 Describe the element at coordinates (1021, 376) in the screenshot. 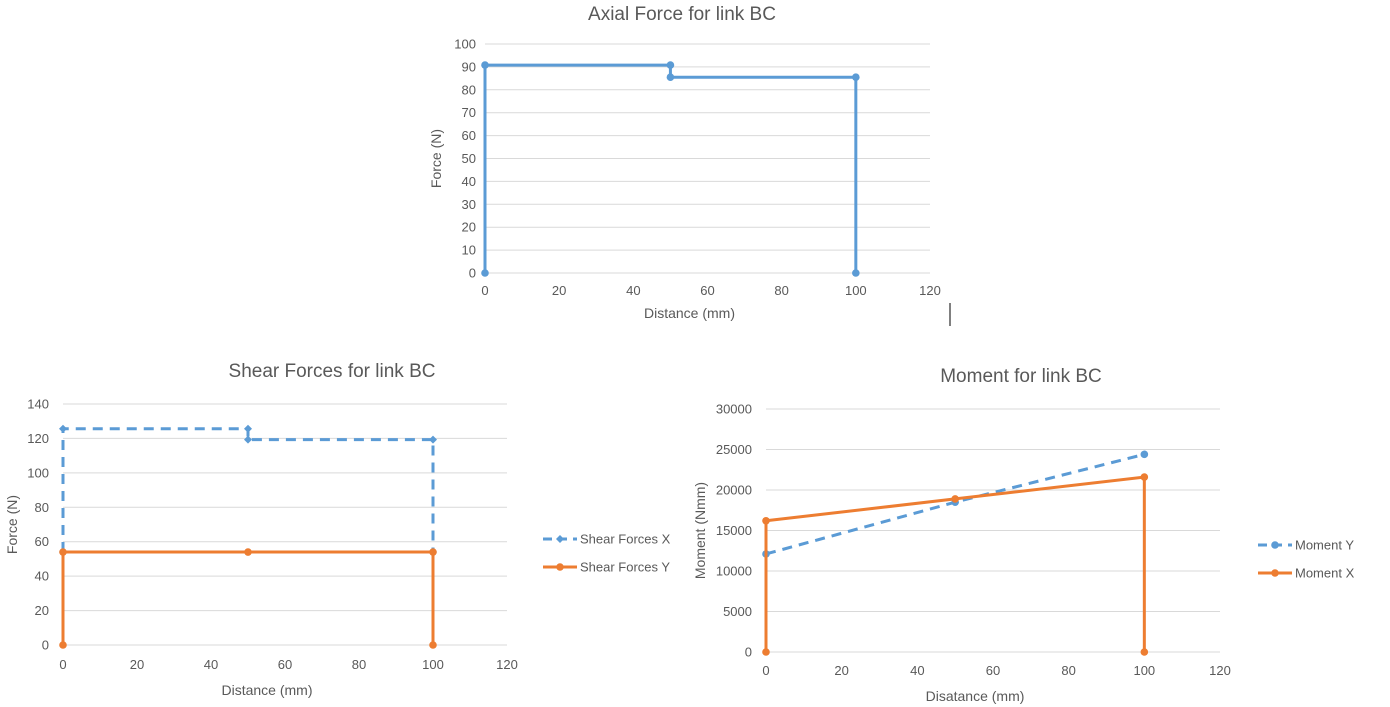

I see `chart-title: Moment for link BC` at that location.